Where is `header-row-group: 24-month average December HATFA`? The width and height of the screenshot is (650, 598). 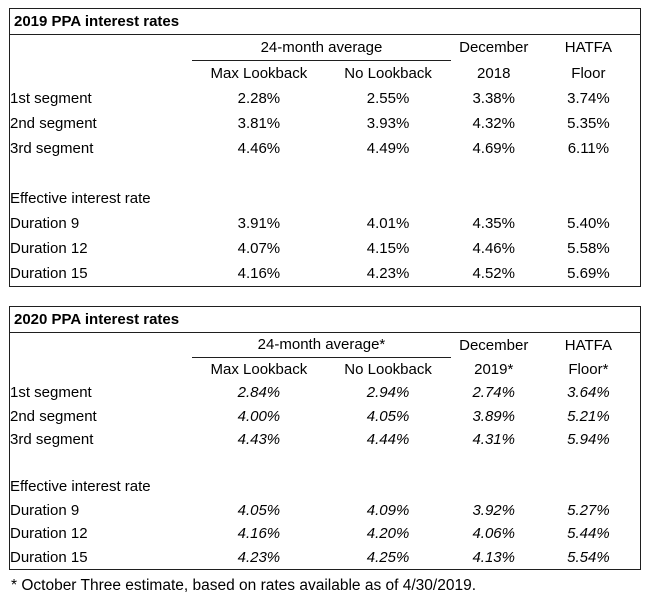 header-row-group: 24-month average December HATFA is located at coordinates (325, 48).